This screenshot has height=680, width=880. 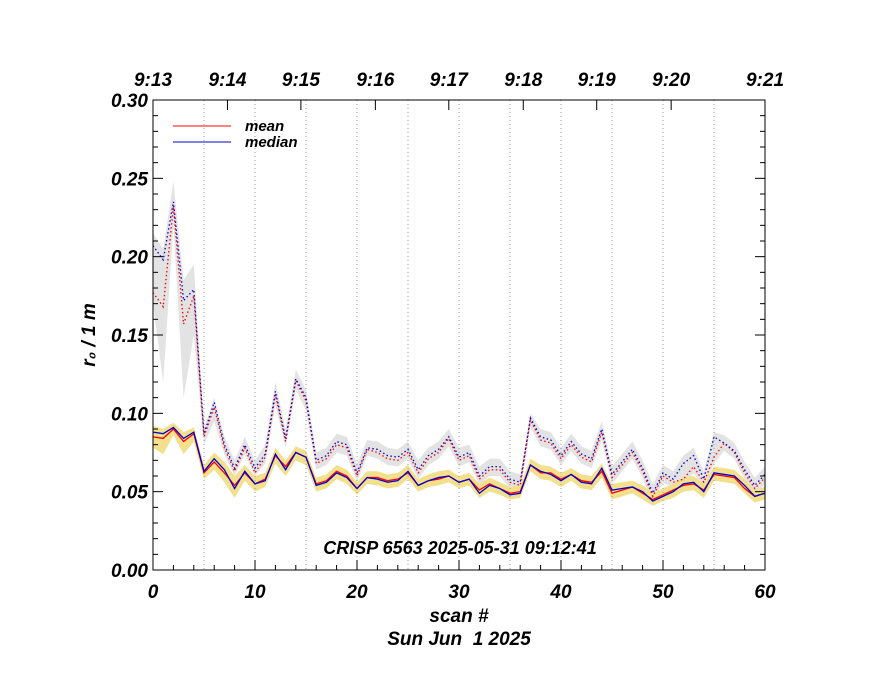 I want to click on x-tick-label-3: 30, so click(x=459, y=592).